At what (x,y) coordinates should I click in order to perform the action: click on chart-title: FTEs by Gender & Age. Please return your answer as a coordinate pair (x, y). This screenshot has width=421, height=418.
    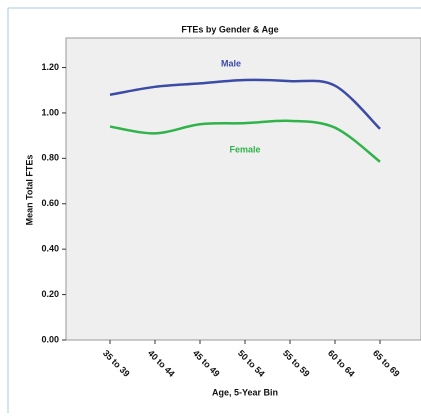
    Looking at the image, I should click on (229, 29).